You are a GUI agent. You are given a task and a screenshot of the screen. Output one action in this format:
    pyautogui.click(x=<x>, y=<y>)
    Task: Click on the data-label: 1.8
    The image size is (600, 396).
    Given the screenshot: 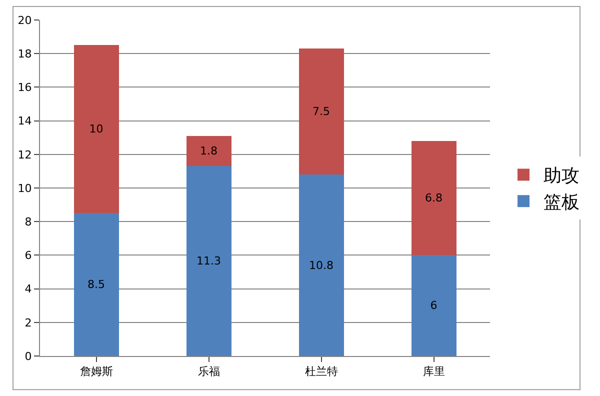 What is the action you would take?
    pyautogui.click(x=209, y=151)
    